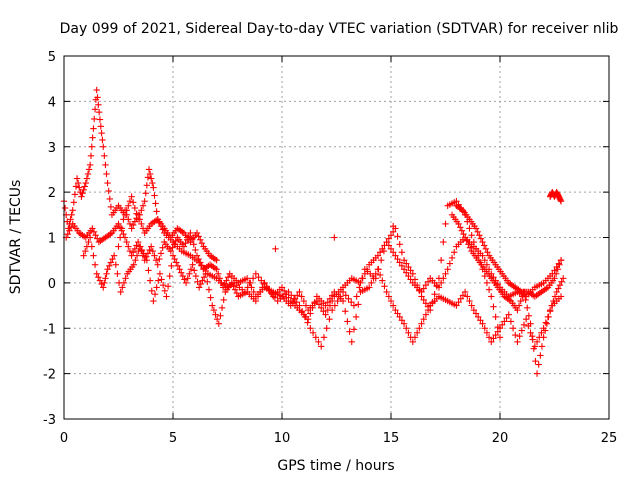 The image size is (640, 480). Describe the element at coordinates (509, 251) in the screenshot. I see `series-track-e` at that location.